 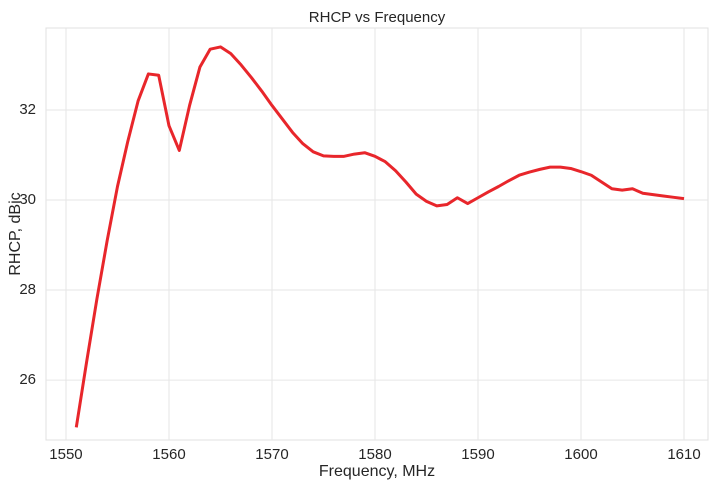 I want to click on x-tick-label: 1600, so click(x=580, y=454).